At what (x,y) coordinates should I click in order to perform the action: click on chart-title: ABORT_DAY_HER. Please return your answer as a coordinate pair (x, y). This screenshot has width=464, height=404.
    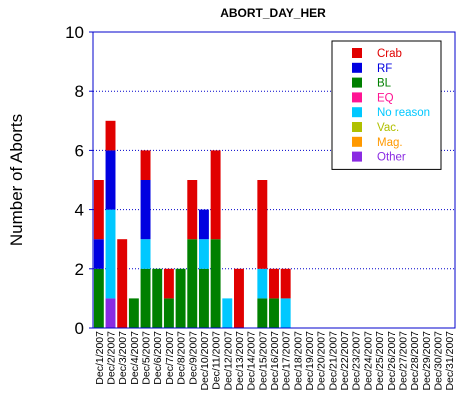
    Looking at the image, I should click on (273, 13).